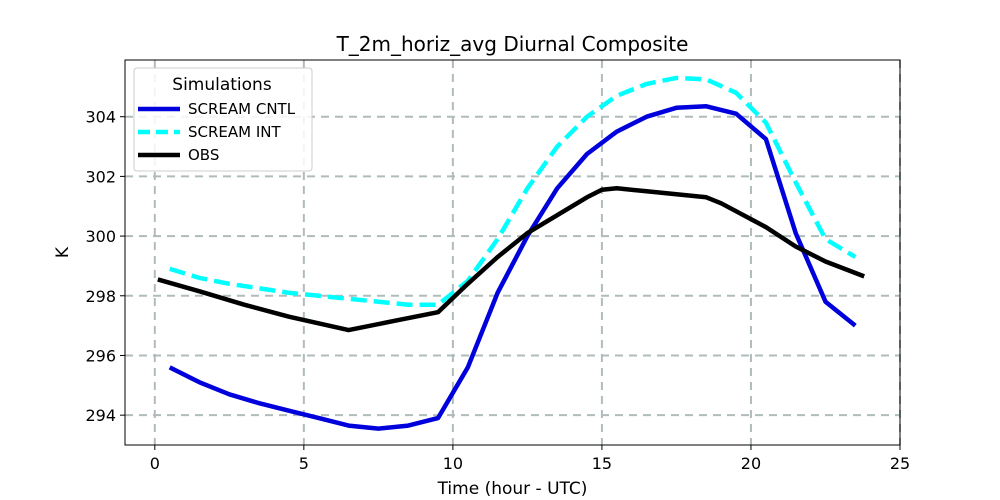 The width and height of the screenshot is (1000, 500). I want to click on x-tick-label: 10, so click(453, 463).